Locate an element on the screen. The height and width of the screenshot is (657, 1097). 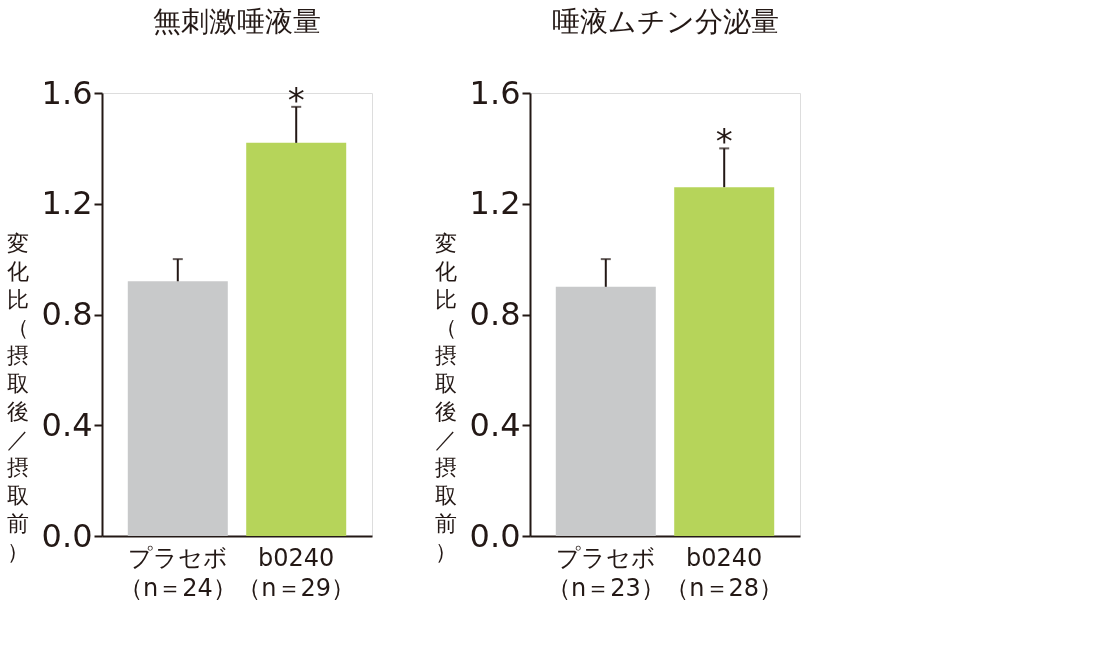
x-tick-label: b0240（n＝28） is located at coordinates (724, 572).